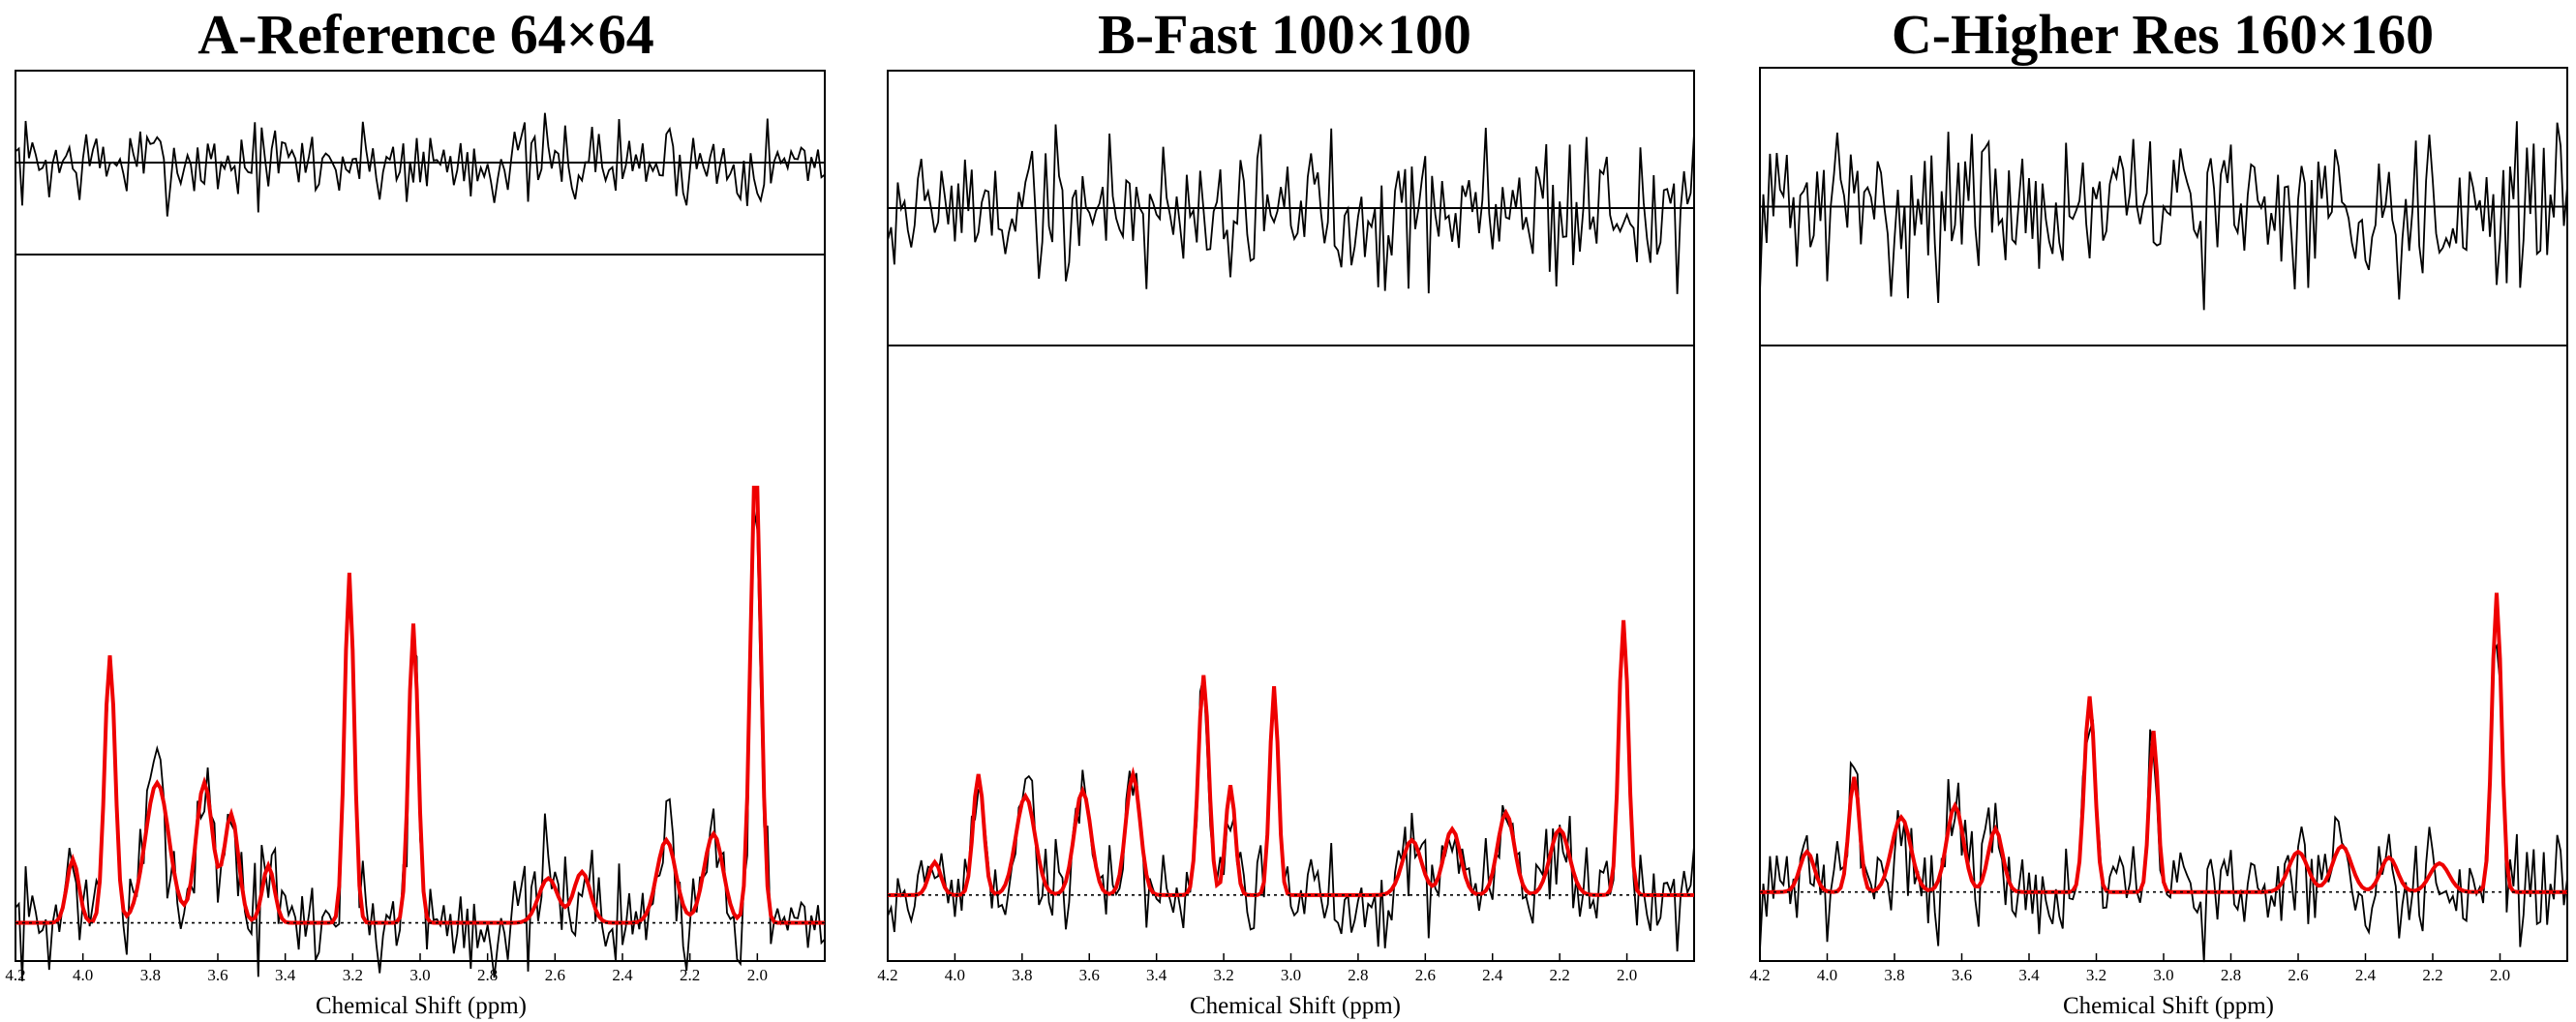 This screenshot has width=2576, height=1022. Describe the element at coordinates (421, 164) in the screenshot. I see `panel-a-residual` at that location.